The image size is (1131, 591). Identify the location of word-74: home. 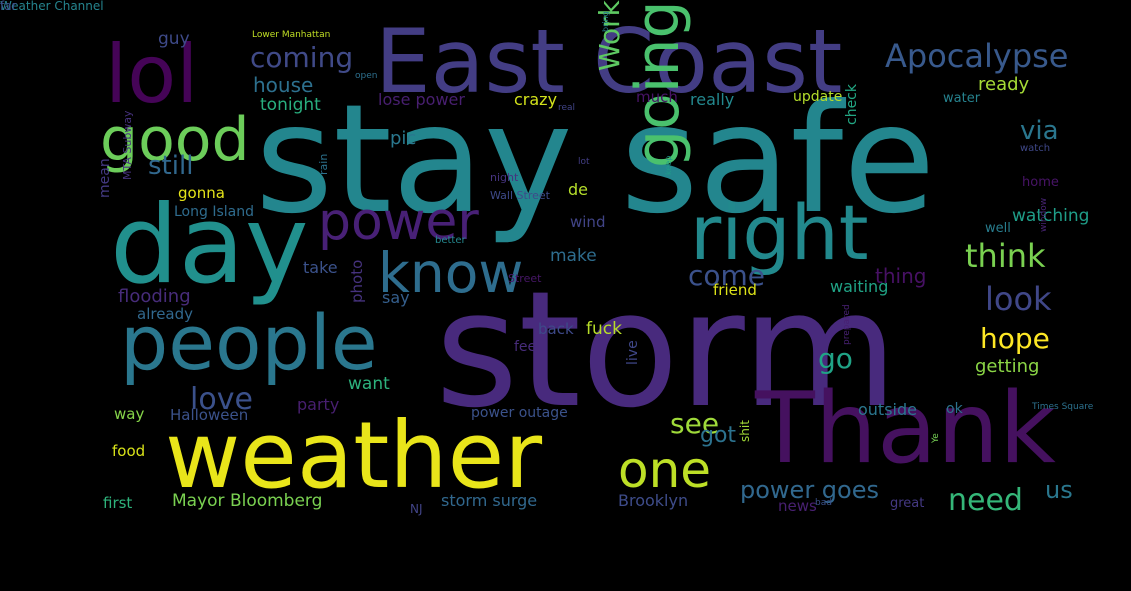
(1040, 182).